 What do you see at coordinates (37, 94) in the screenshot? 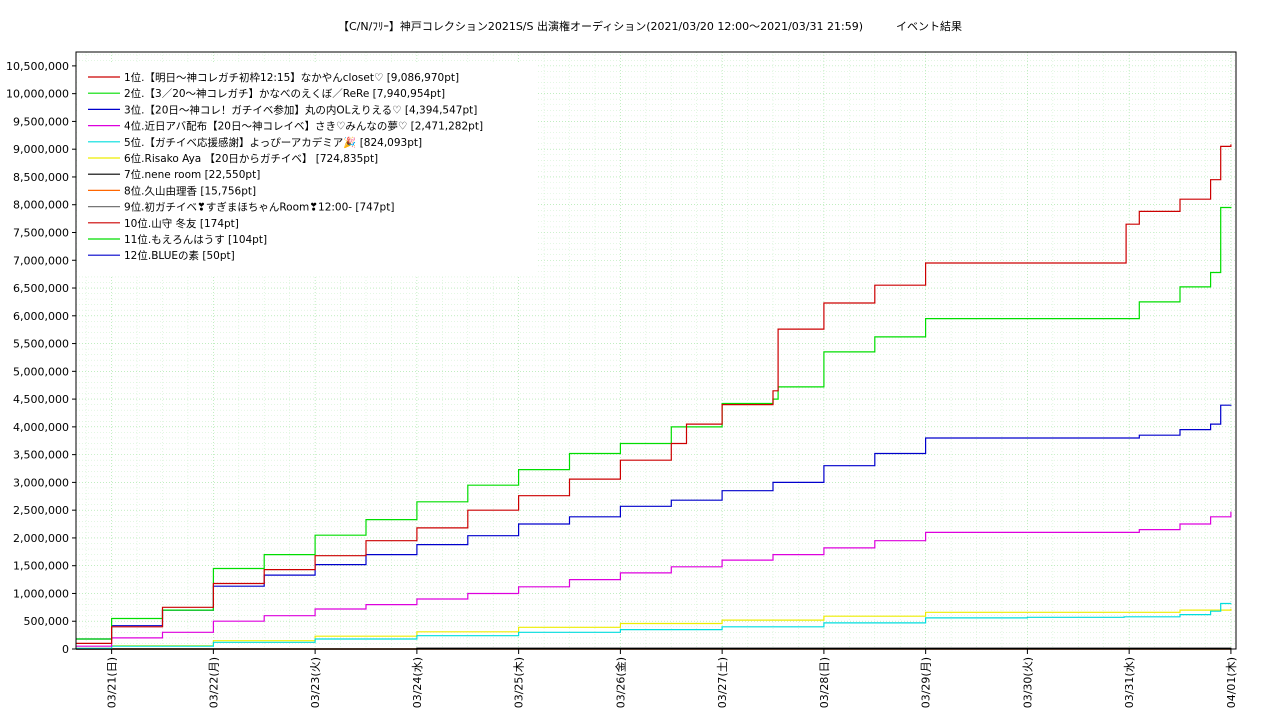
I see `y-tick-label: 10,000,000` at bounding box center [37, 94].